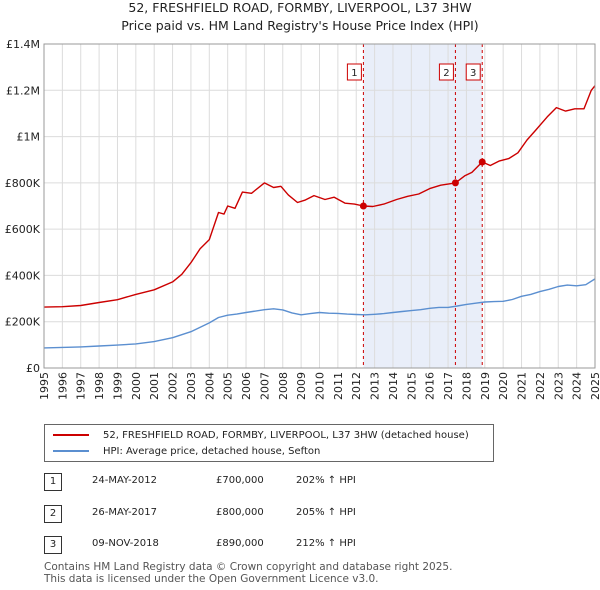 Image resolution: width=600 pixels, height=590 pixels. What do you see at coordinates (558, 386) in the screenshot?
I see `x-tick-label: 2023` at bounding box center [558, 386].